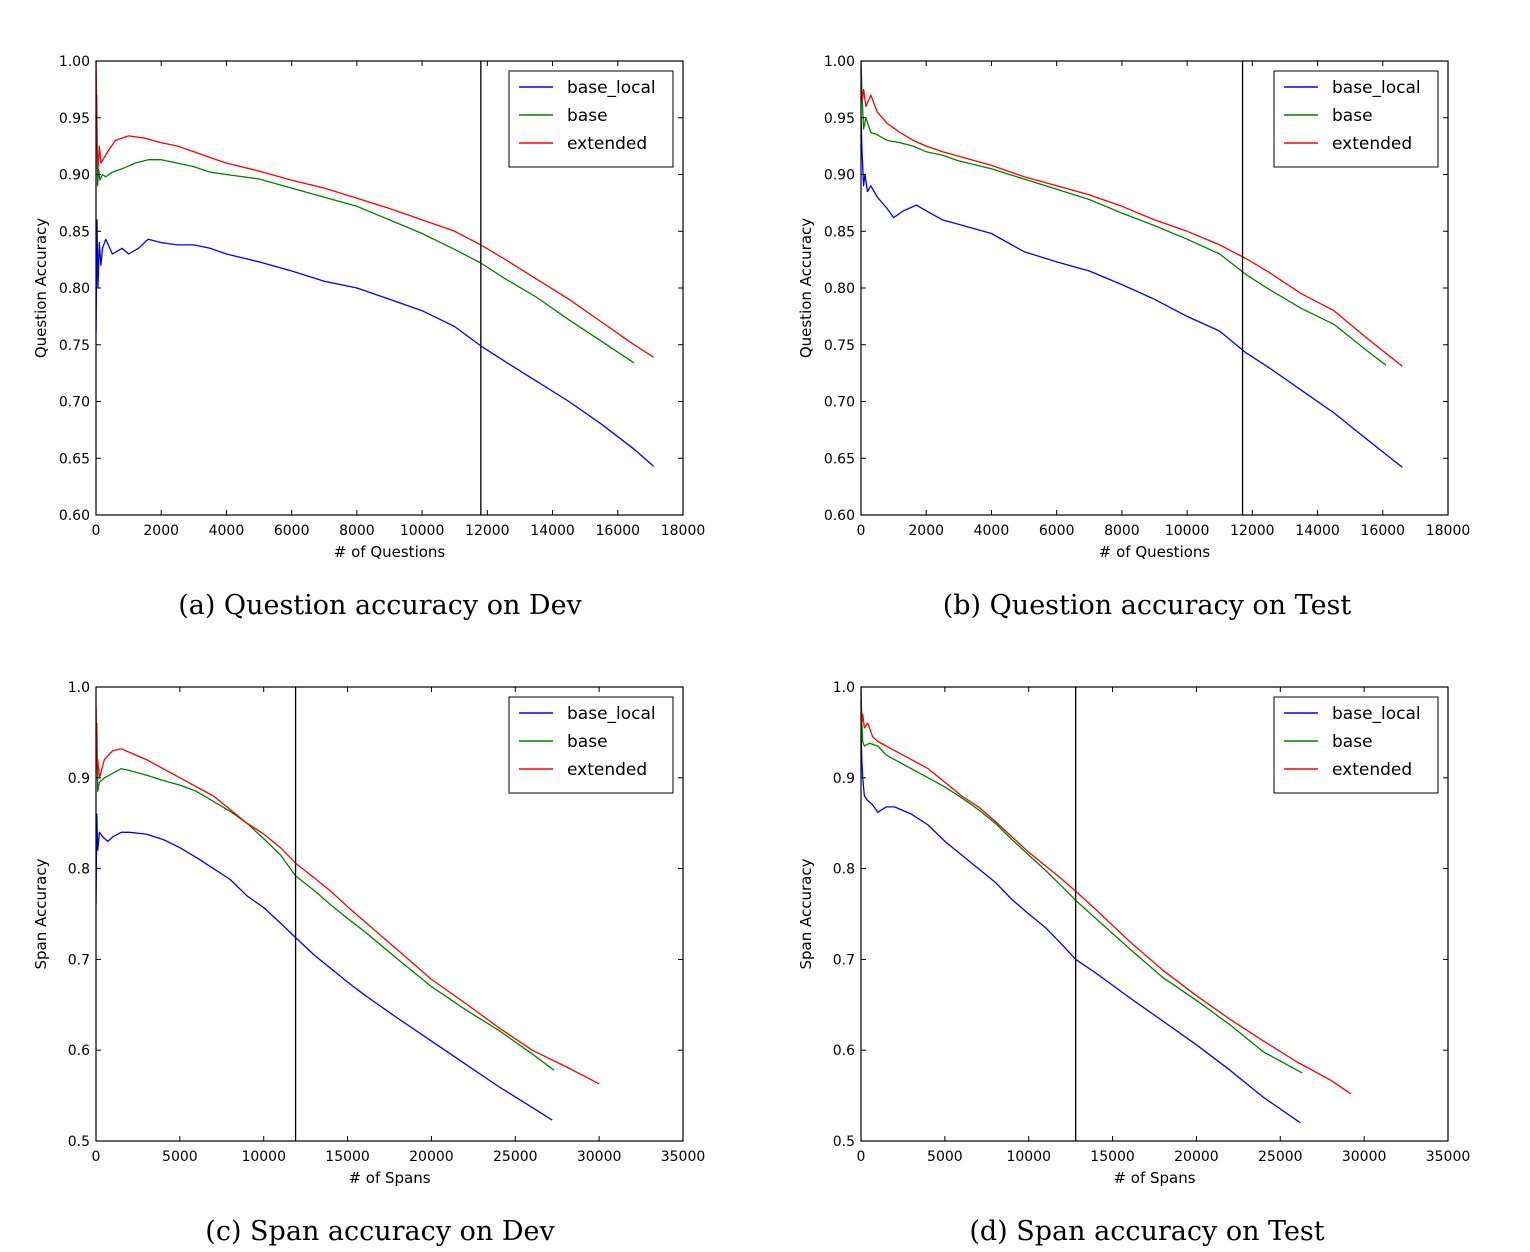 This screenshot has width=1530, height=1252. I want to click on y-axis-label: Span Accuracy, so click(806, 913).